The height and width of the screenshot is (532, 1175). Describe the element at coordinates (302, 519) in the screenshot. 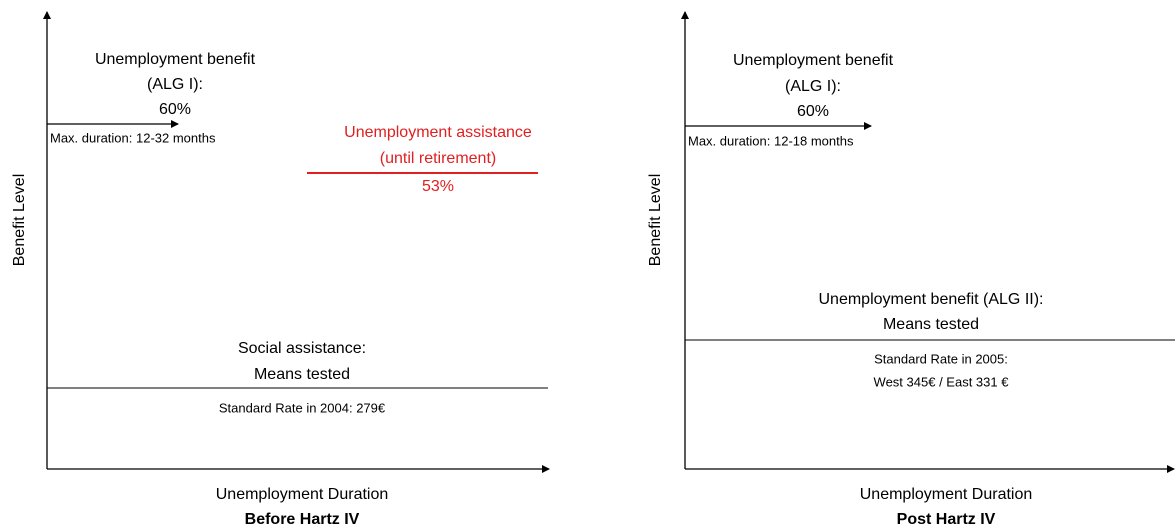

I see `panel-title: Before Hartz IV` at that location.